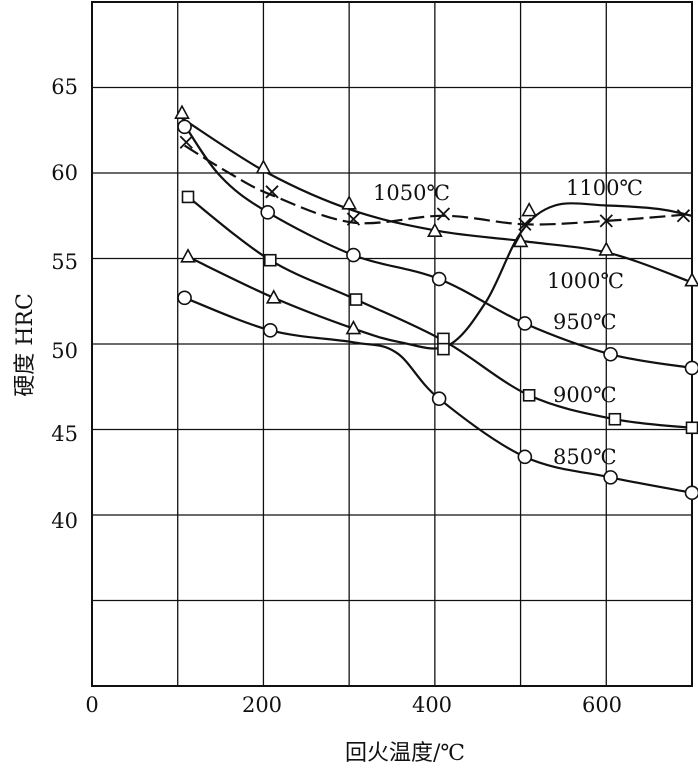 This screenshot has width=698, height=770. Describe the element at coordinates (64, 87) in the screenshot. I see `y-tick-label: 65` at that location.